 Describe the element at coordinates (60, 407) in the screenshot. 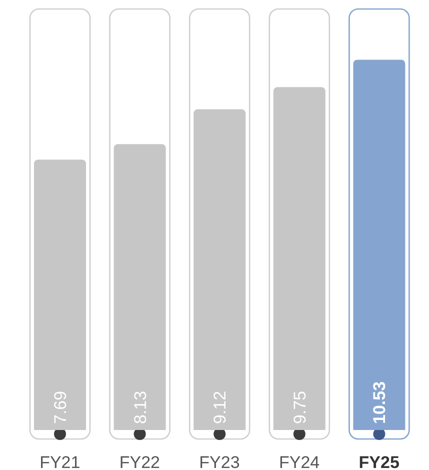

I see `data-label: 7.69` at that location.